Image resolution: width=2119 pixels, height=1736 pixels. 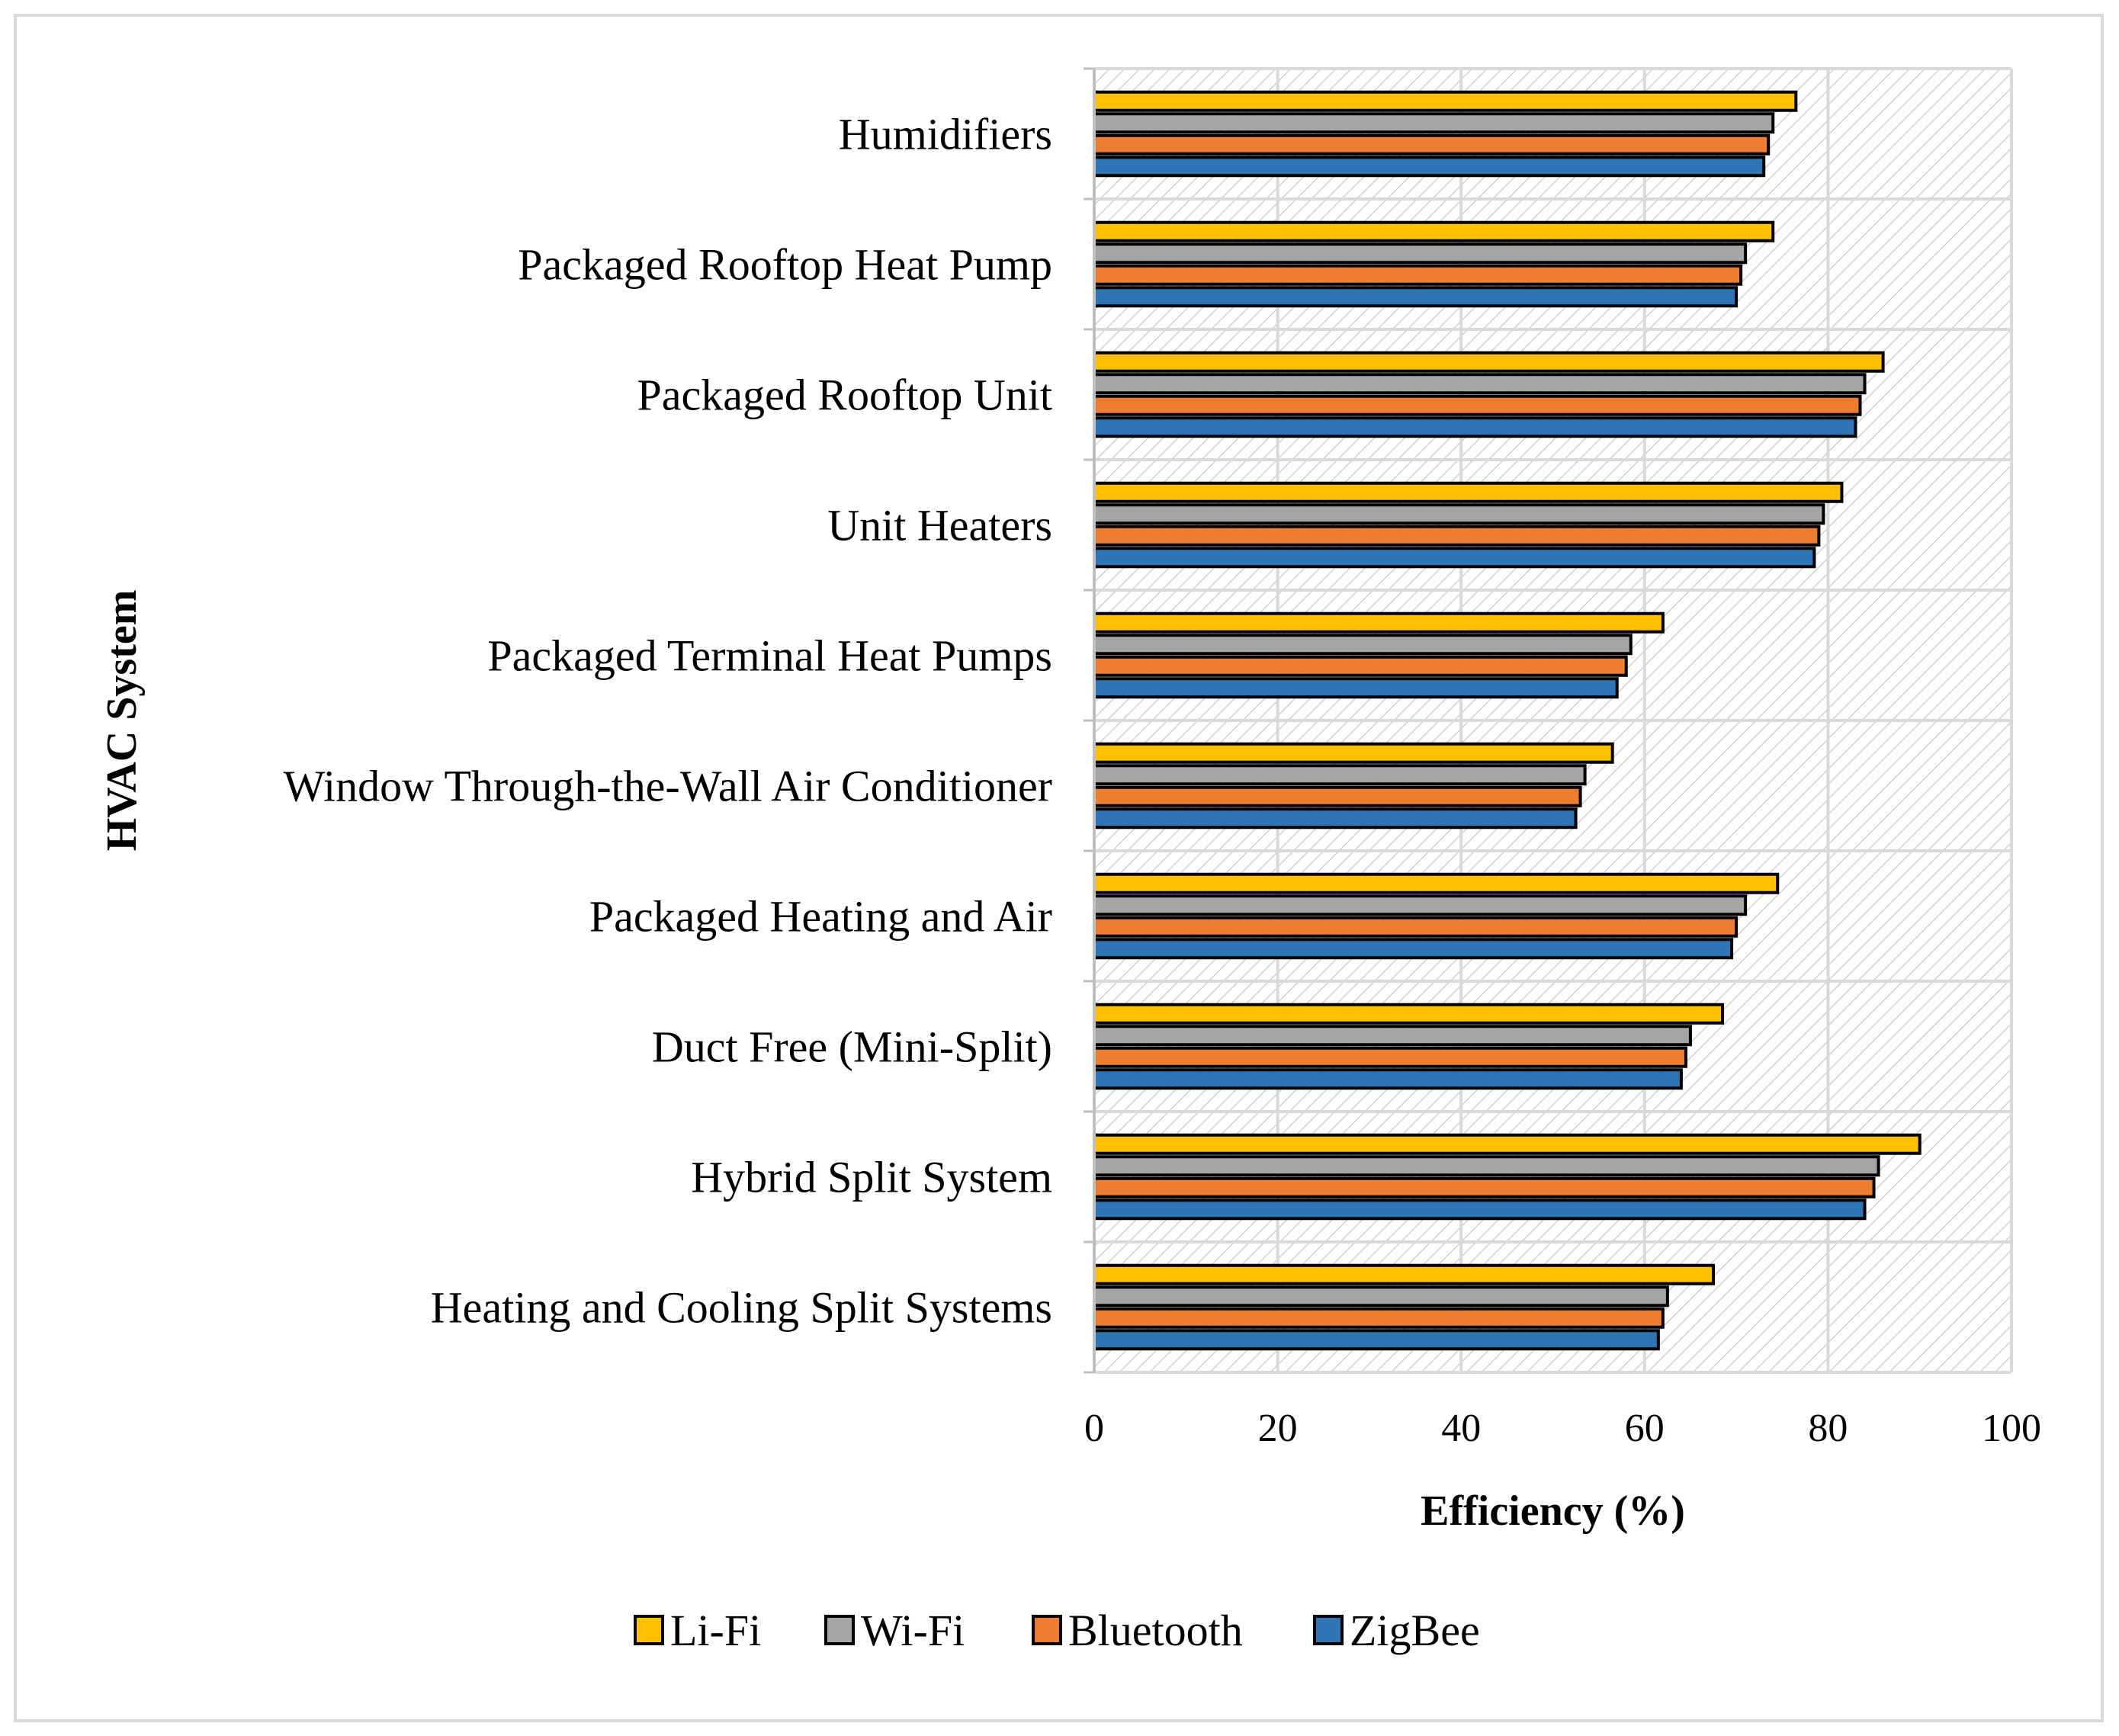 I want to click on category-label: Packaged Terminal Heat Pumps, so click(x=769, y=656).